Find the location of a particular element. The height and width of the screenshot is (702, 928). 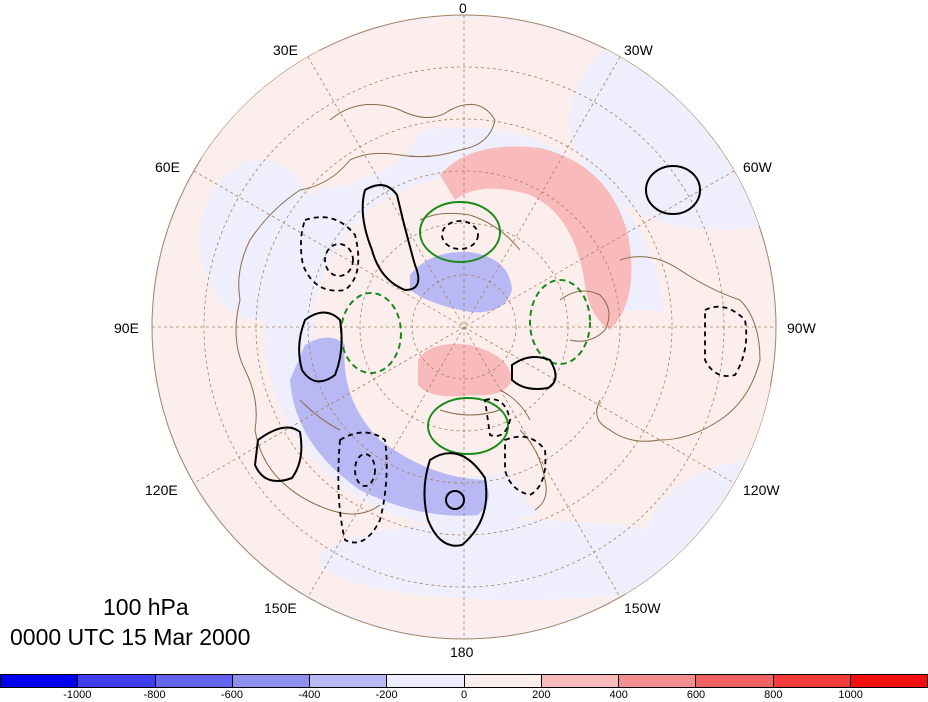

colorbar-tick-label: 0 is located at coordinates (464, 695).